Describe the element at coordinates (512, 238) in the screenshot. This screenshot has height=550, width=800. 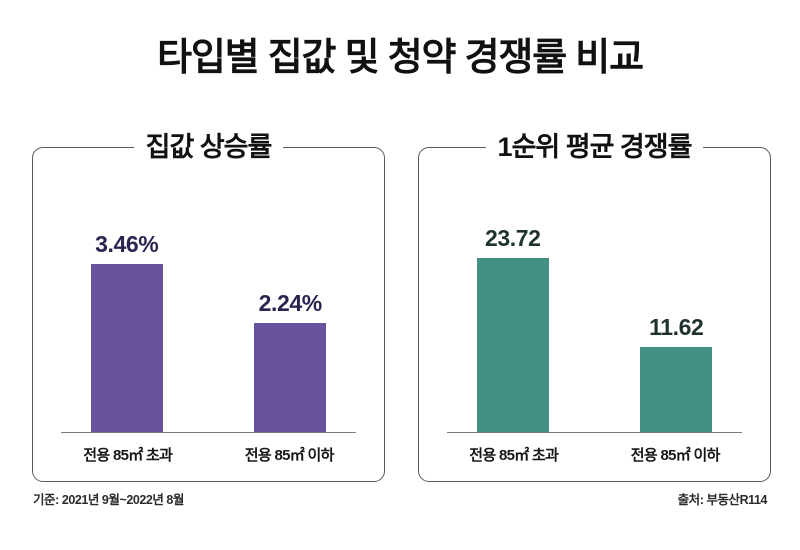
I see `bar-value-label: 23.72` at that location.